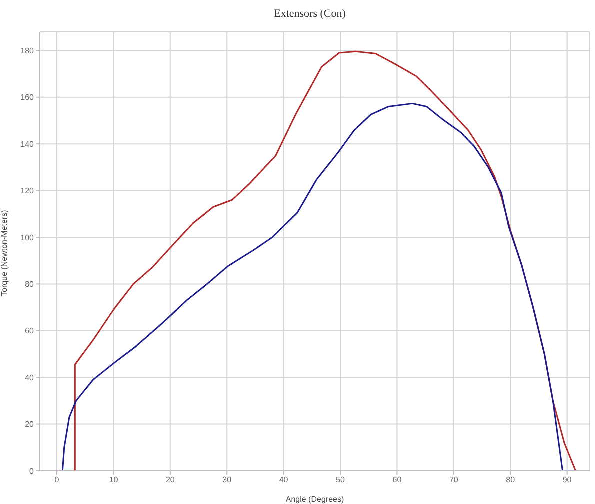  Describe the element at coordinates (171, 480) in the screenshot. I see `x-tick-label: 20` at that location.